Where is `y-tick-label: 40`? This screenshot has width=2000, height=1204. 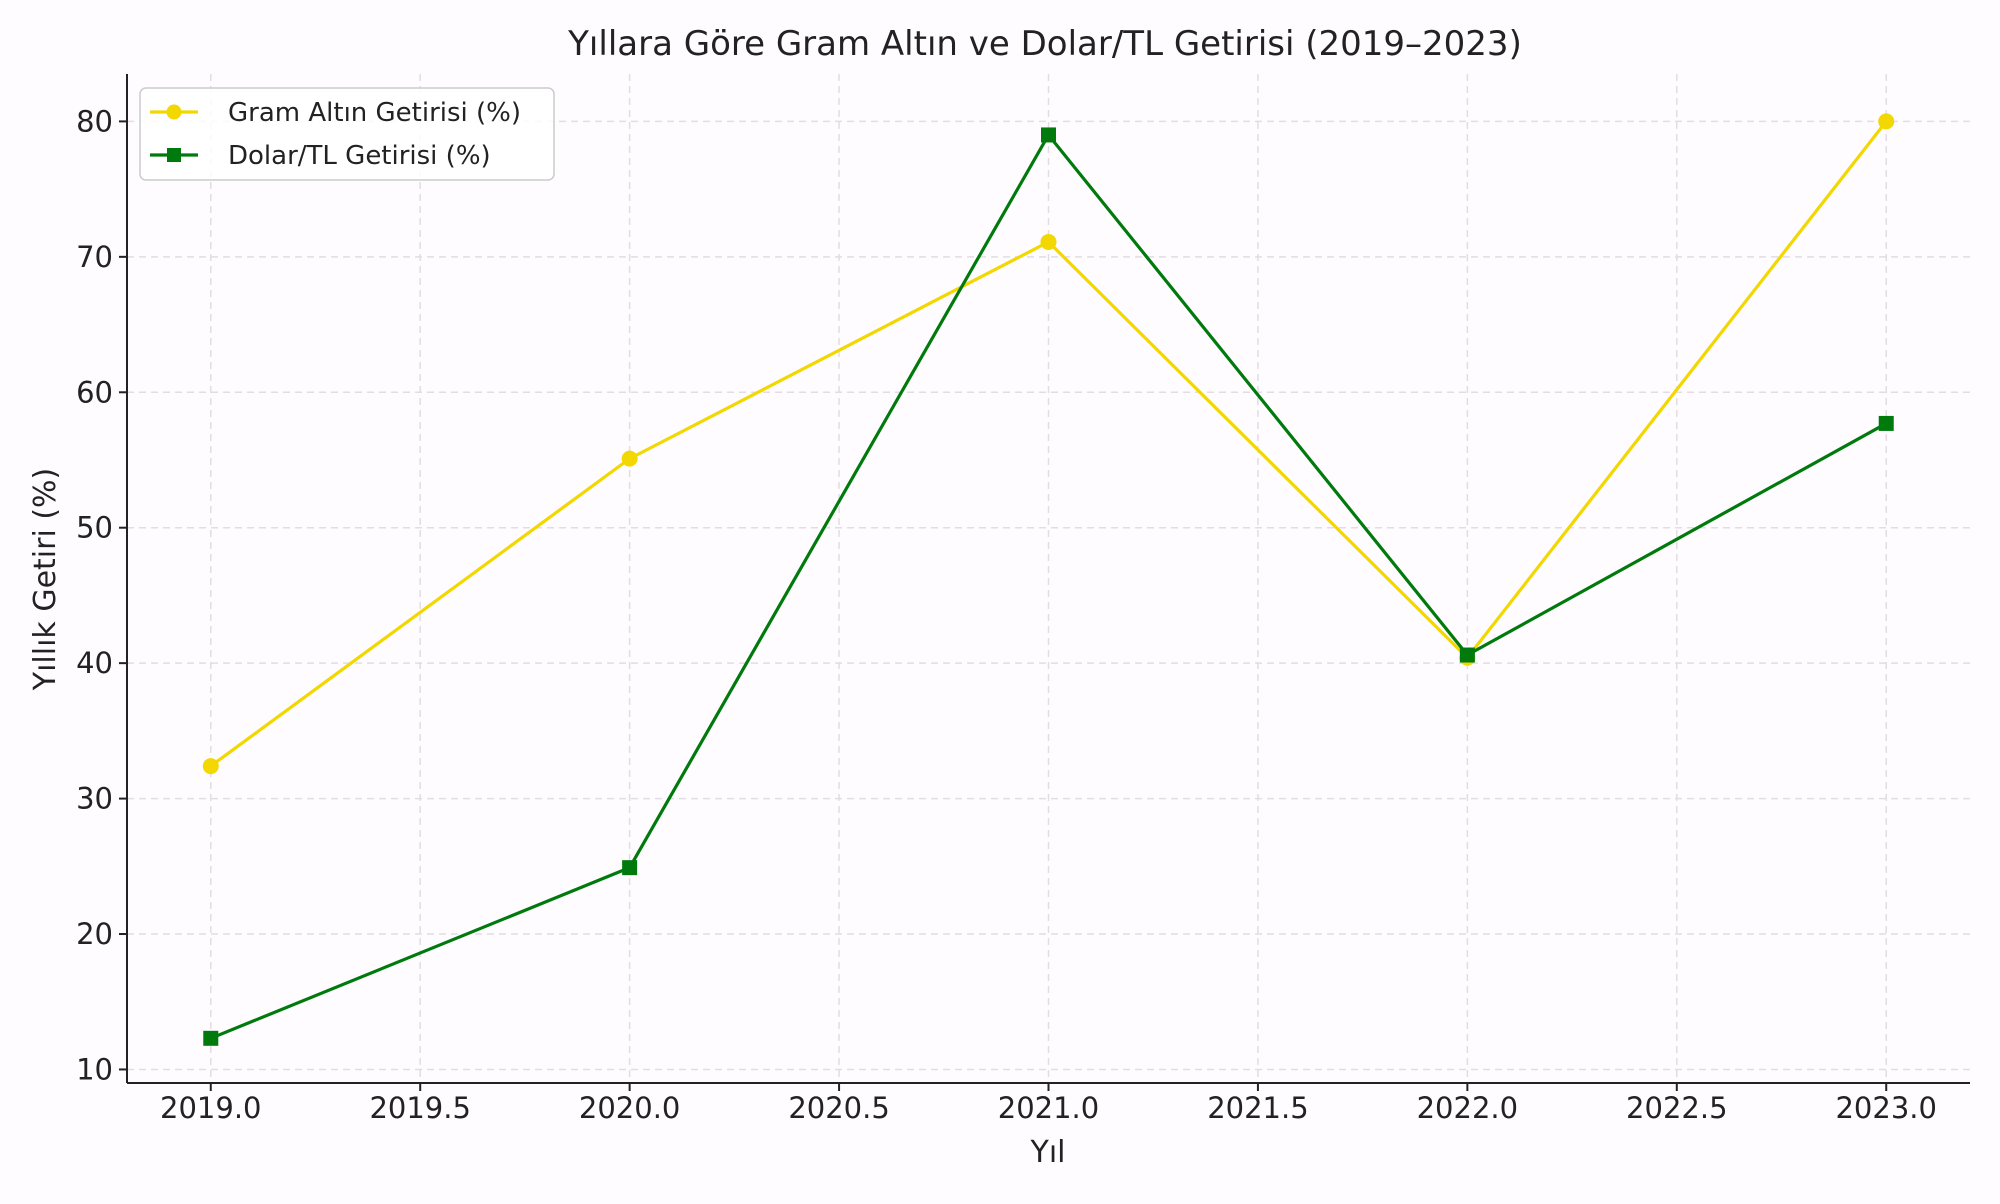 y-tick-label: 40 is located at coordinates (94, 663).